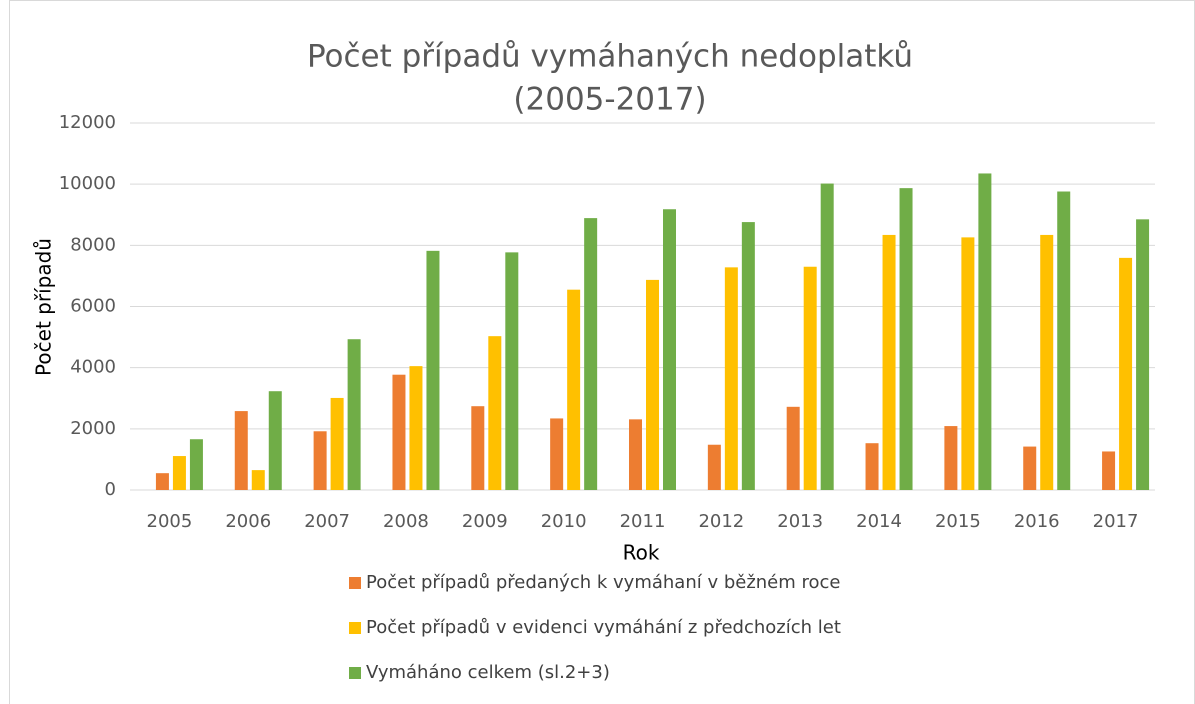  I want to click on x-tick-label: 2012, so click(721, 521).